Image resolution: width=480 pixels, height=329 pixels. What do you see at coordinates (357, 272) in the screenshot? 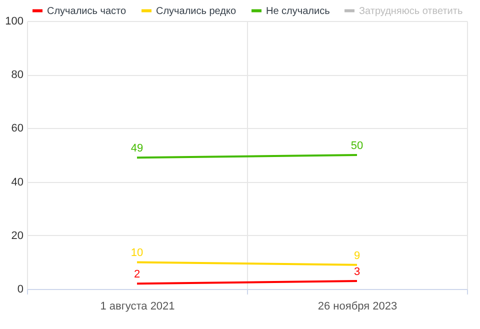
I see `data-label: 3` at bounding box center [357, 272].